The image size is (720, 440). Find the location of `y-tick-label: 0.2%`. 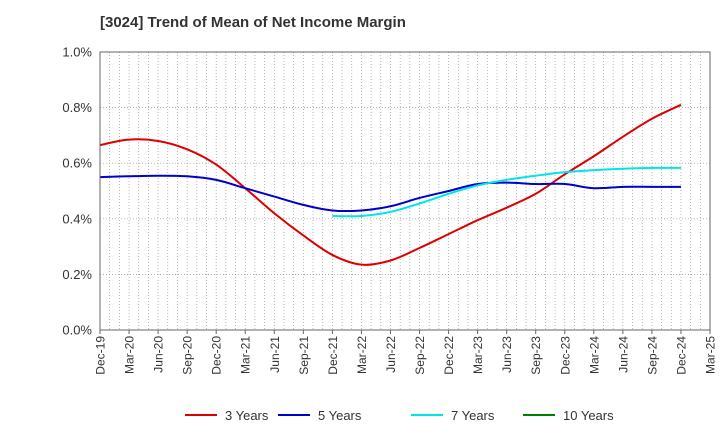

y-tick-label: 0.2% is located at coordinates (77, 274).